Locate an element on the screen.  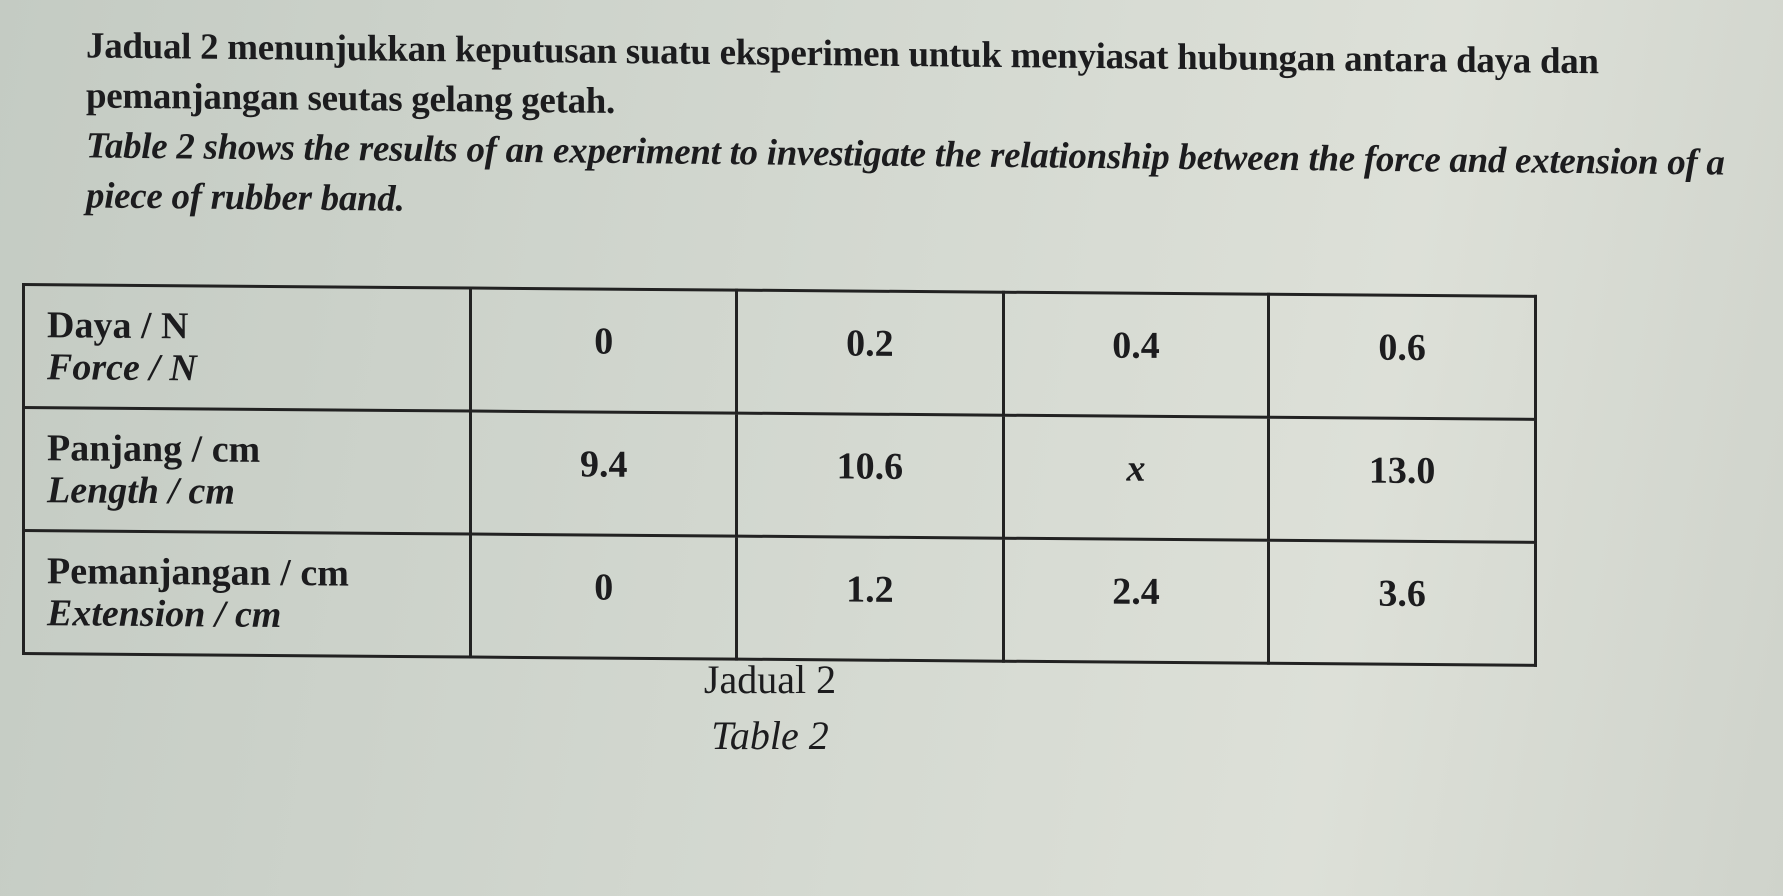
label-malay: Pemanjangan / cm is located at coordinates (198, 572).